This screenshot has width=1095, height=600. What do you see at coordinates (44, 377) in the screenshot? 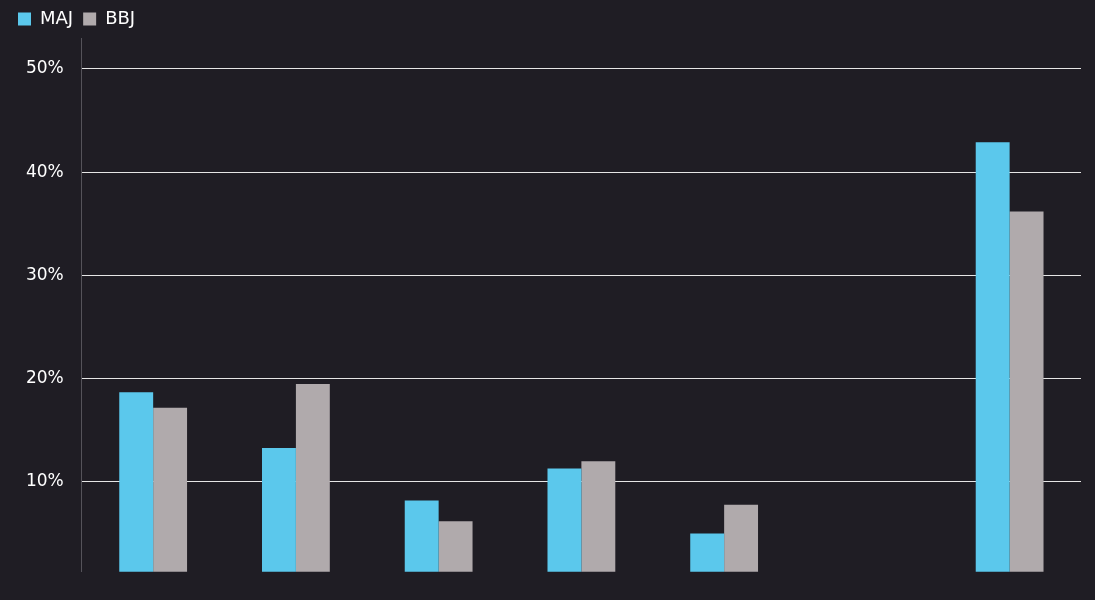
I see `y-tick-label: 20%` at bounding box center [44, 377].